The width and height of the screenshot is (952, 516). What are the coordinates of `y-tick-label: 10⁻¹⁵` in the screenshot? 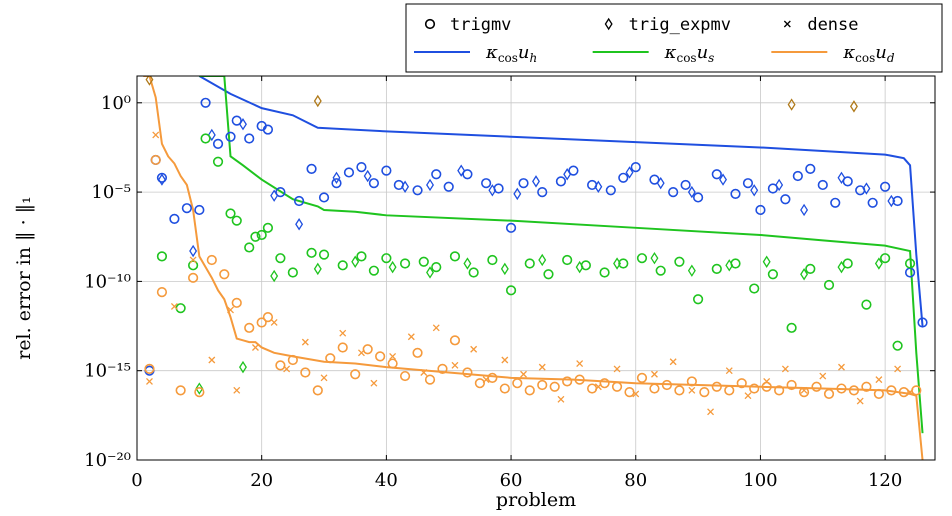 It's located at (107, 371).